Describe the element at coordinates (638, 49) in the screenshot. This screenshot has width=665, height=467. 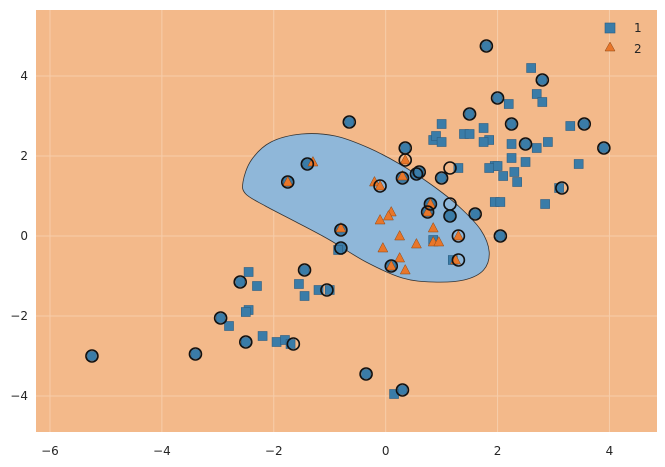
I see `legend-label-2: 2` at that location.